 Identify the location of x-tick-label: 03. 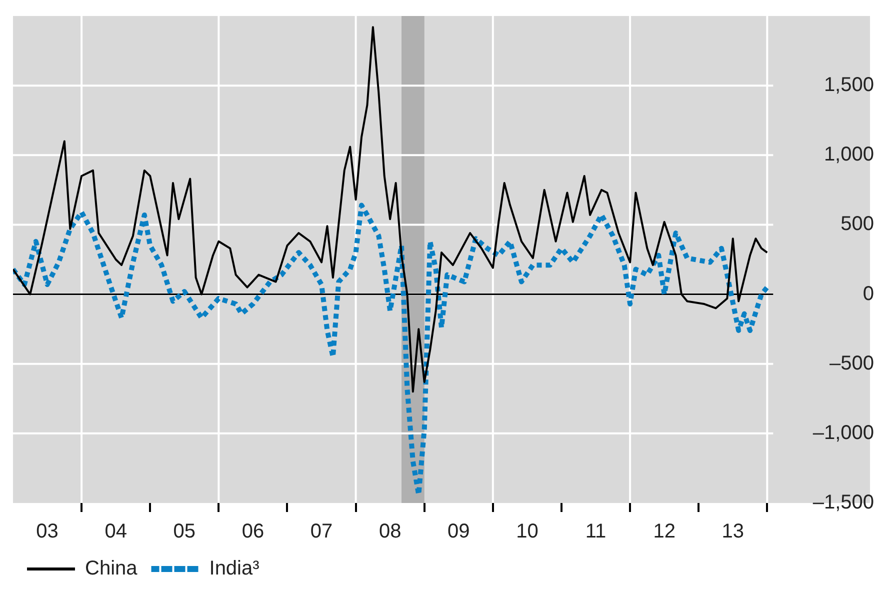
(47, 531).